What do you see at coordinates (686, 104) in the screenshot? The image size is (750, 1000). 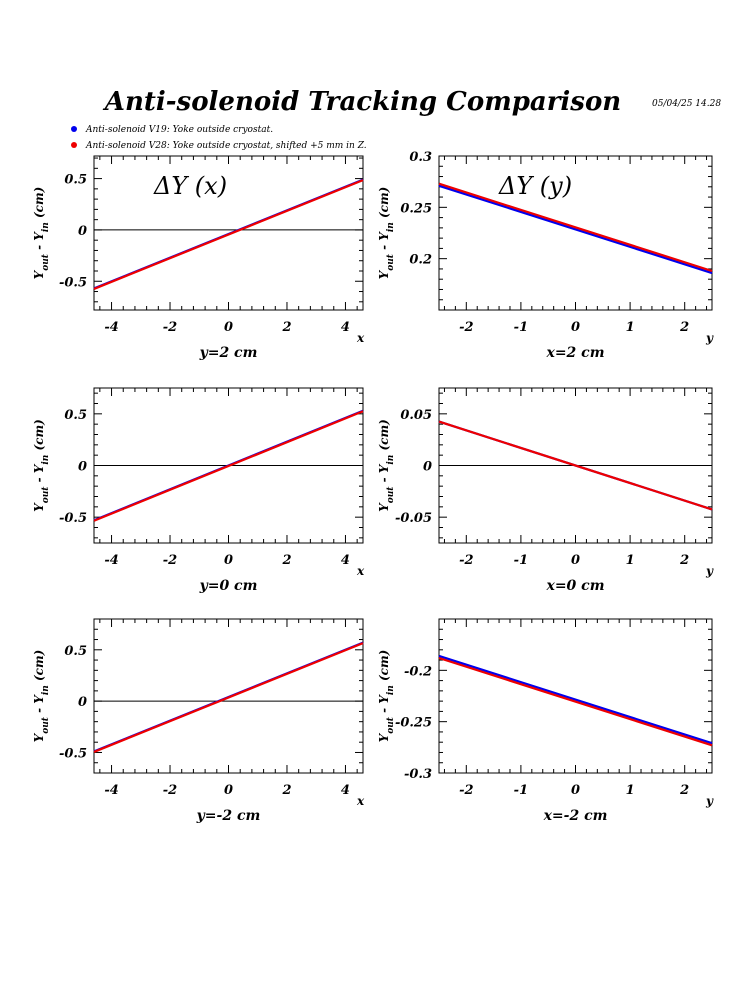 I see `date-stamp: 05/04/25 14.28` at bounding box center [686, 104].